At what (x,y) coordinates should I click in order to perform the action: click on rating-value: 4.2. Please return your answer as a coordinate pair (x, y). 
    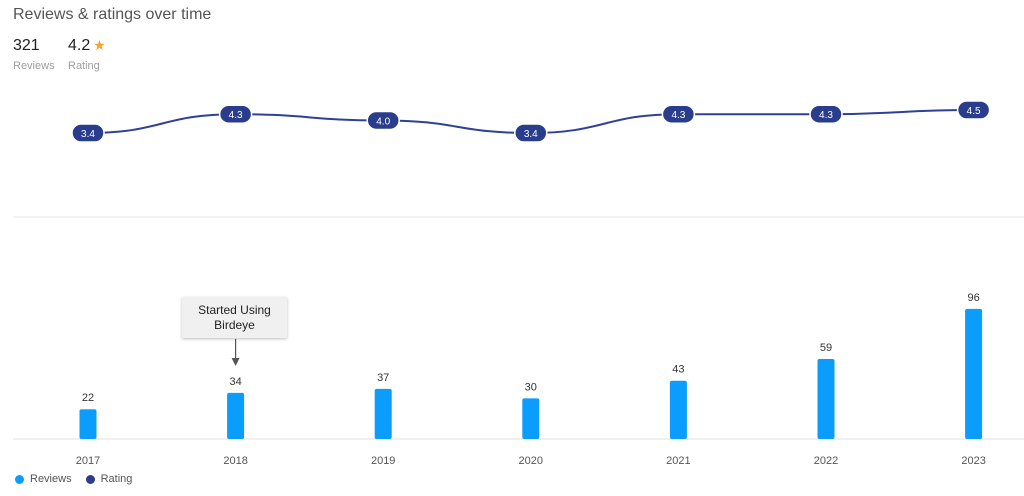
    Looking at the image, I should click on (79, 45).